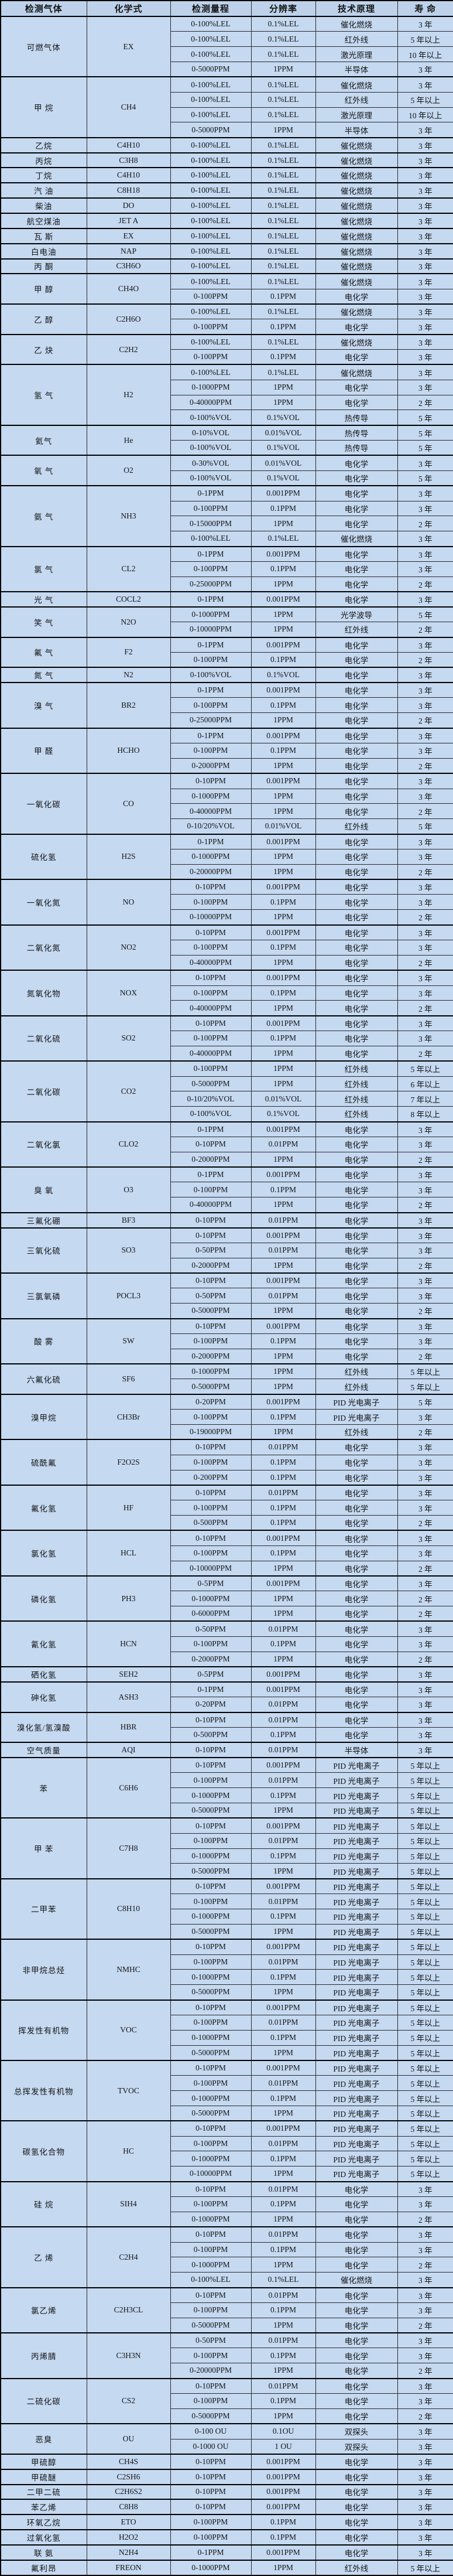  Describe the element at coordinates (129, 46) in the screenshot. I see `formula-cell: EX` at that location.